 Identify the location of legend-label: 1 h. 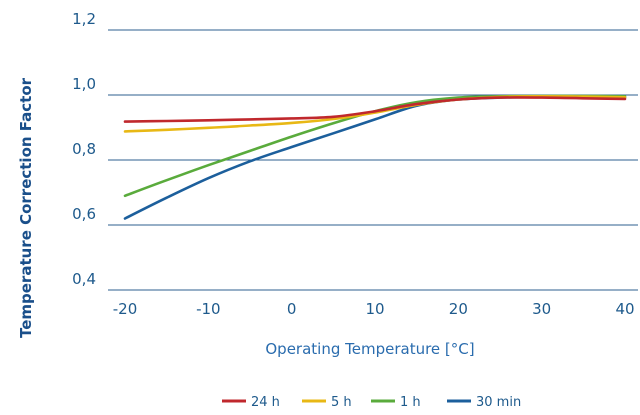
(410, 402).